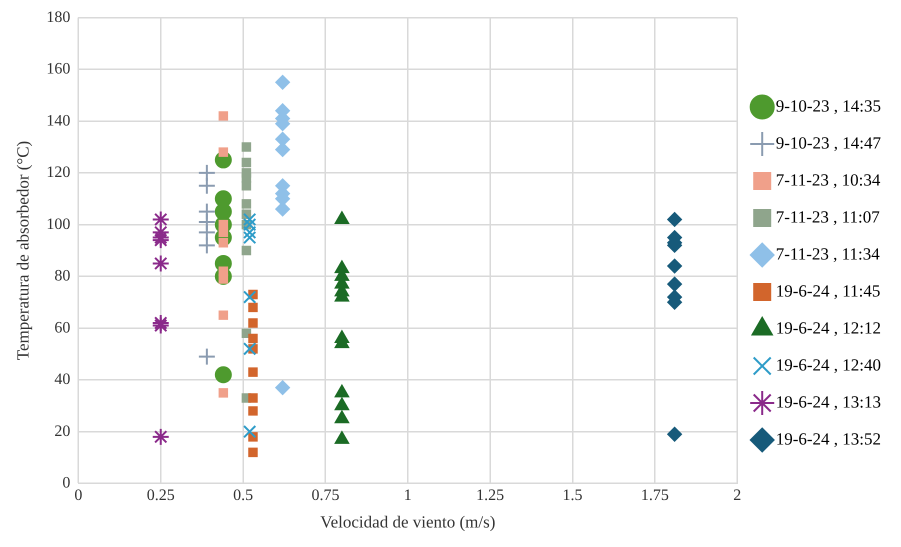 The width and height of the screenshot is (901, 547). Describe the element at coordinates (408, 522) in the screenshot. I see `x-axis-title: Velocidad de viento (m/s)` at that location.